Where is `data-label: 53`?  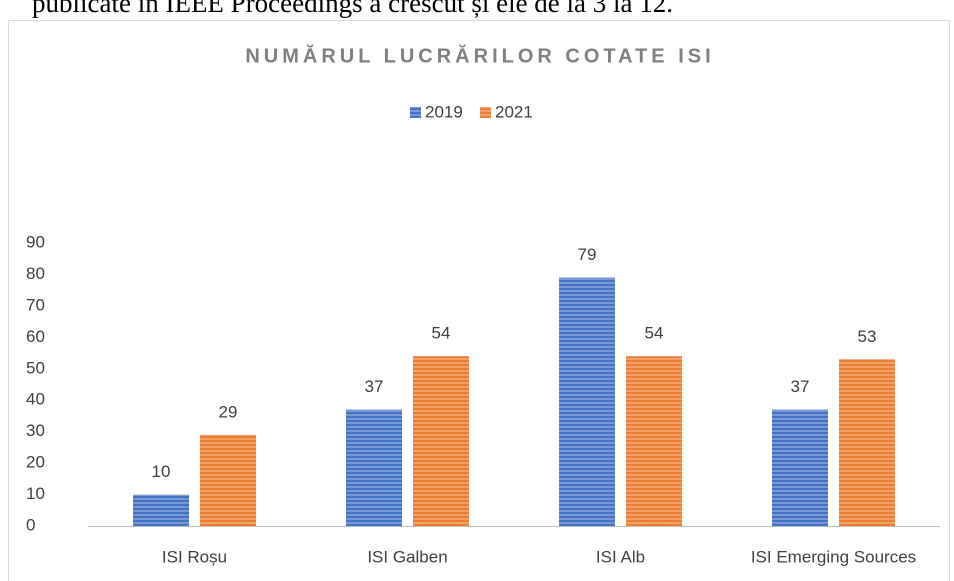 data-label: 53 is located at coordinates (867, 336).